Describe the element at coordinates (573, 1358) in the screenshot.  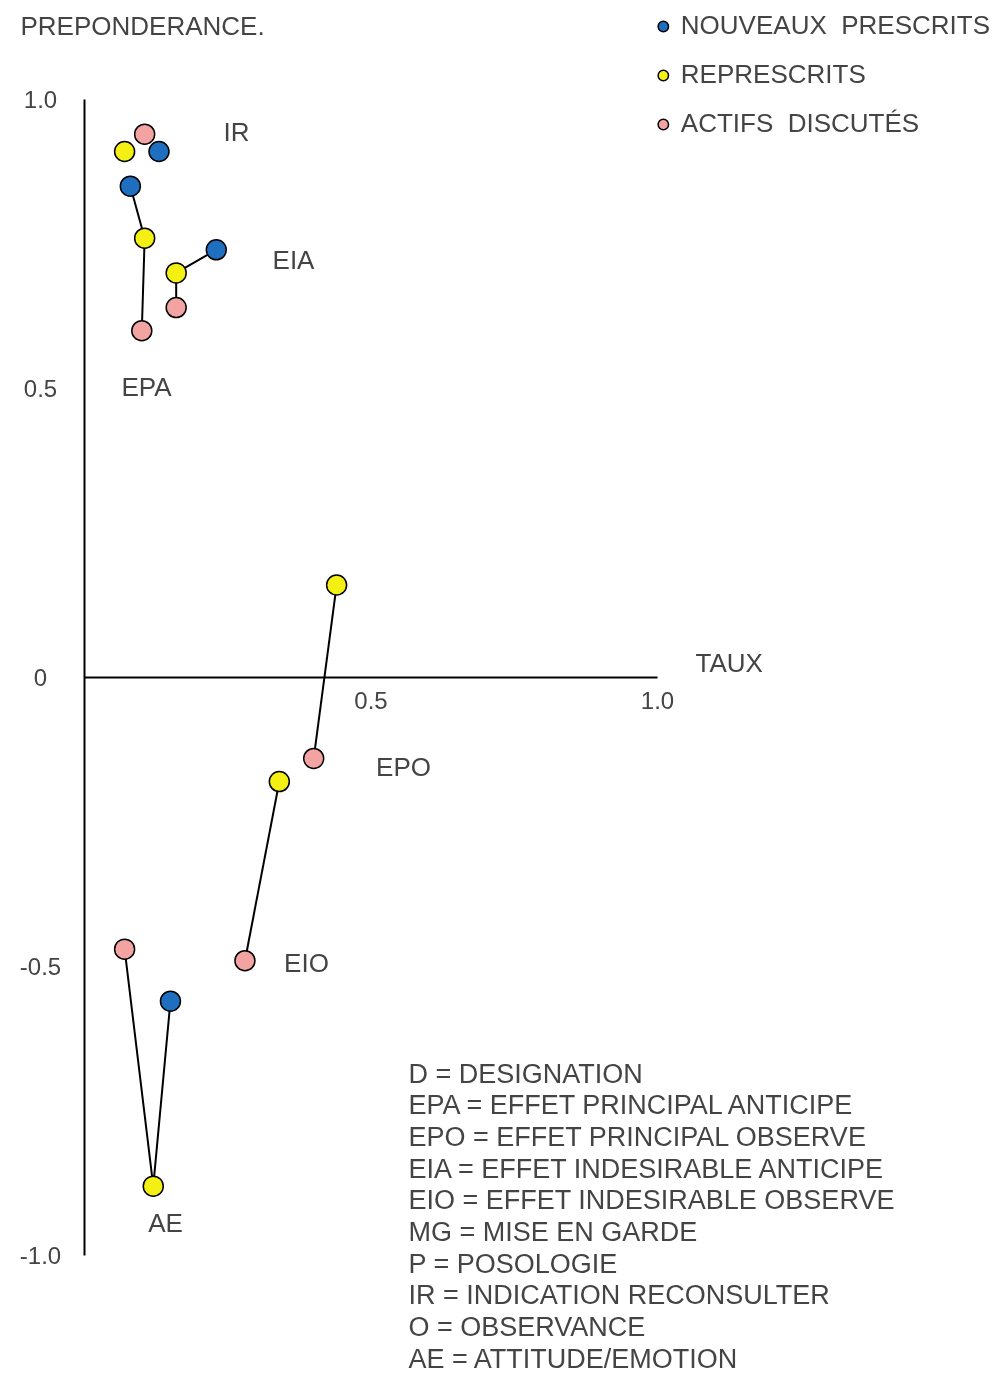
I see `text: AE = ATTITUDE/EMOTION` at that location.